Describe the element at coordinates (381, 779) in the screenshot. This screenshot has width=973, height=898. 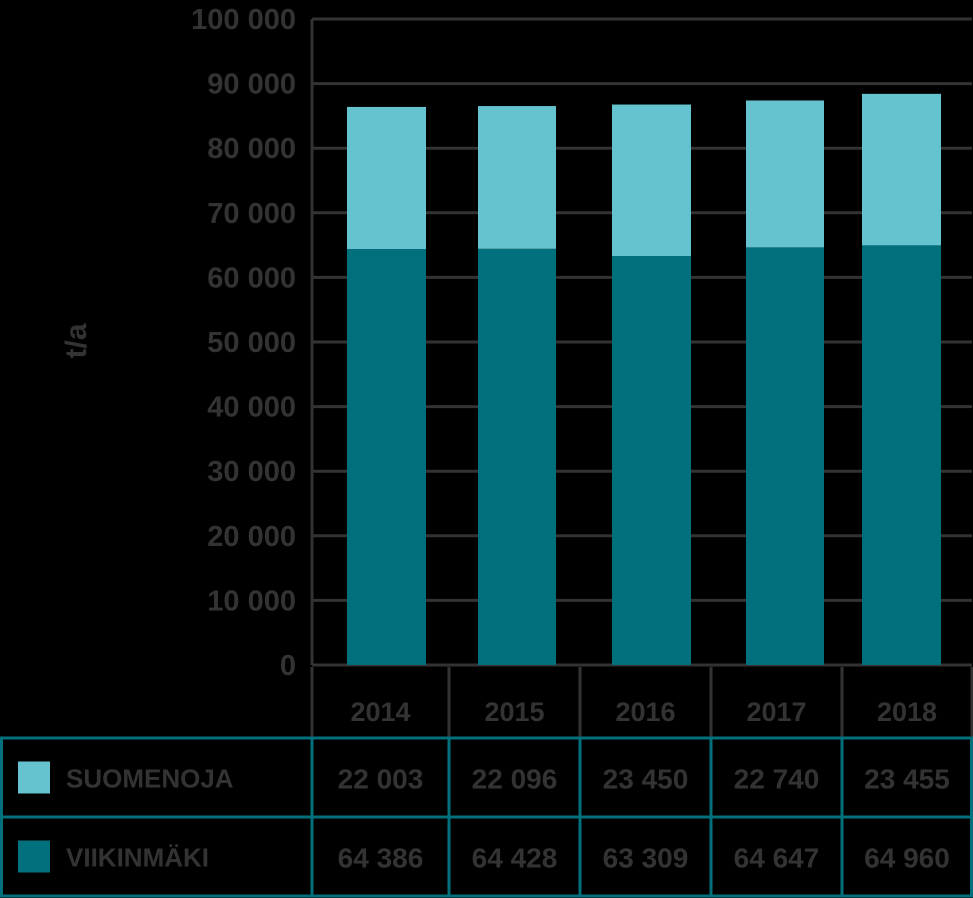
I see `table-cell-value: 22 003` at that location.